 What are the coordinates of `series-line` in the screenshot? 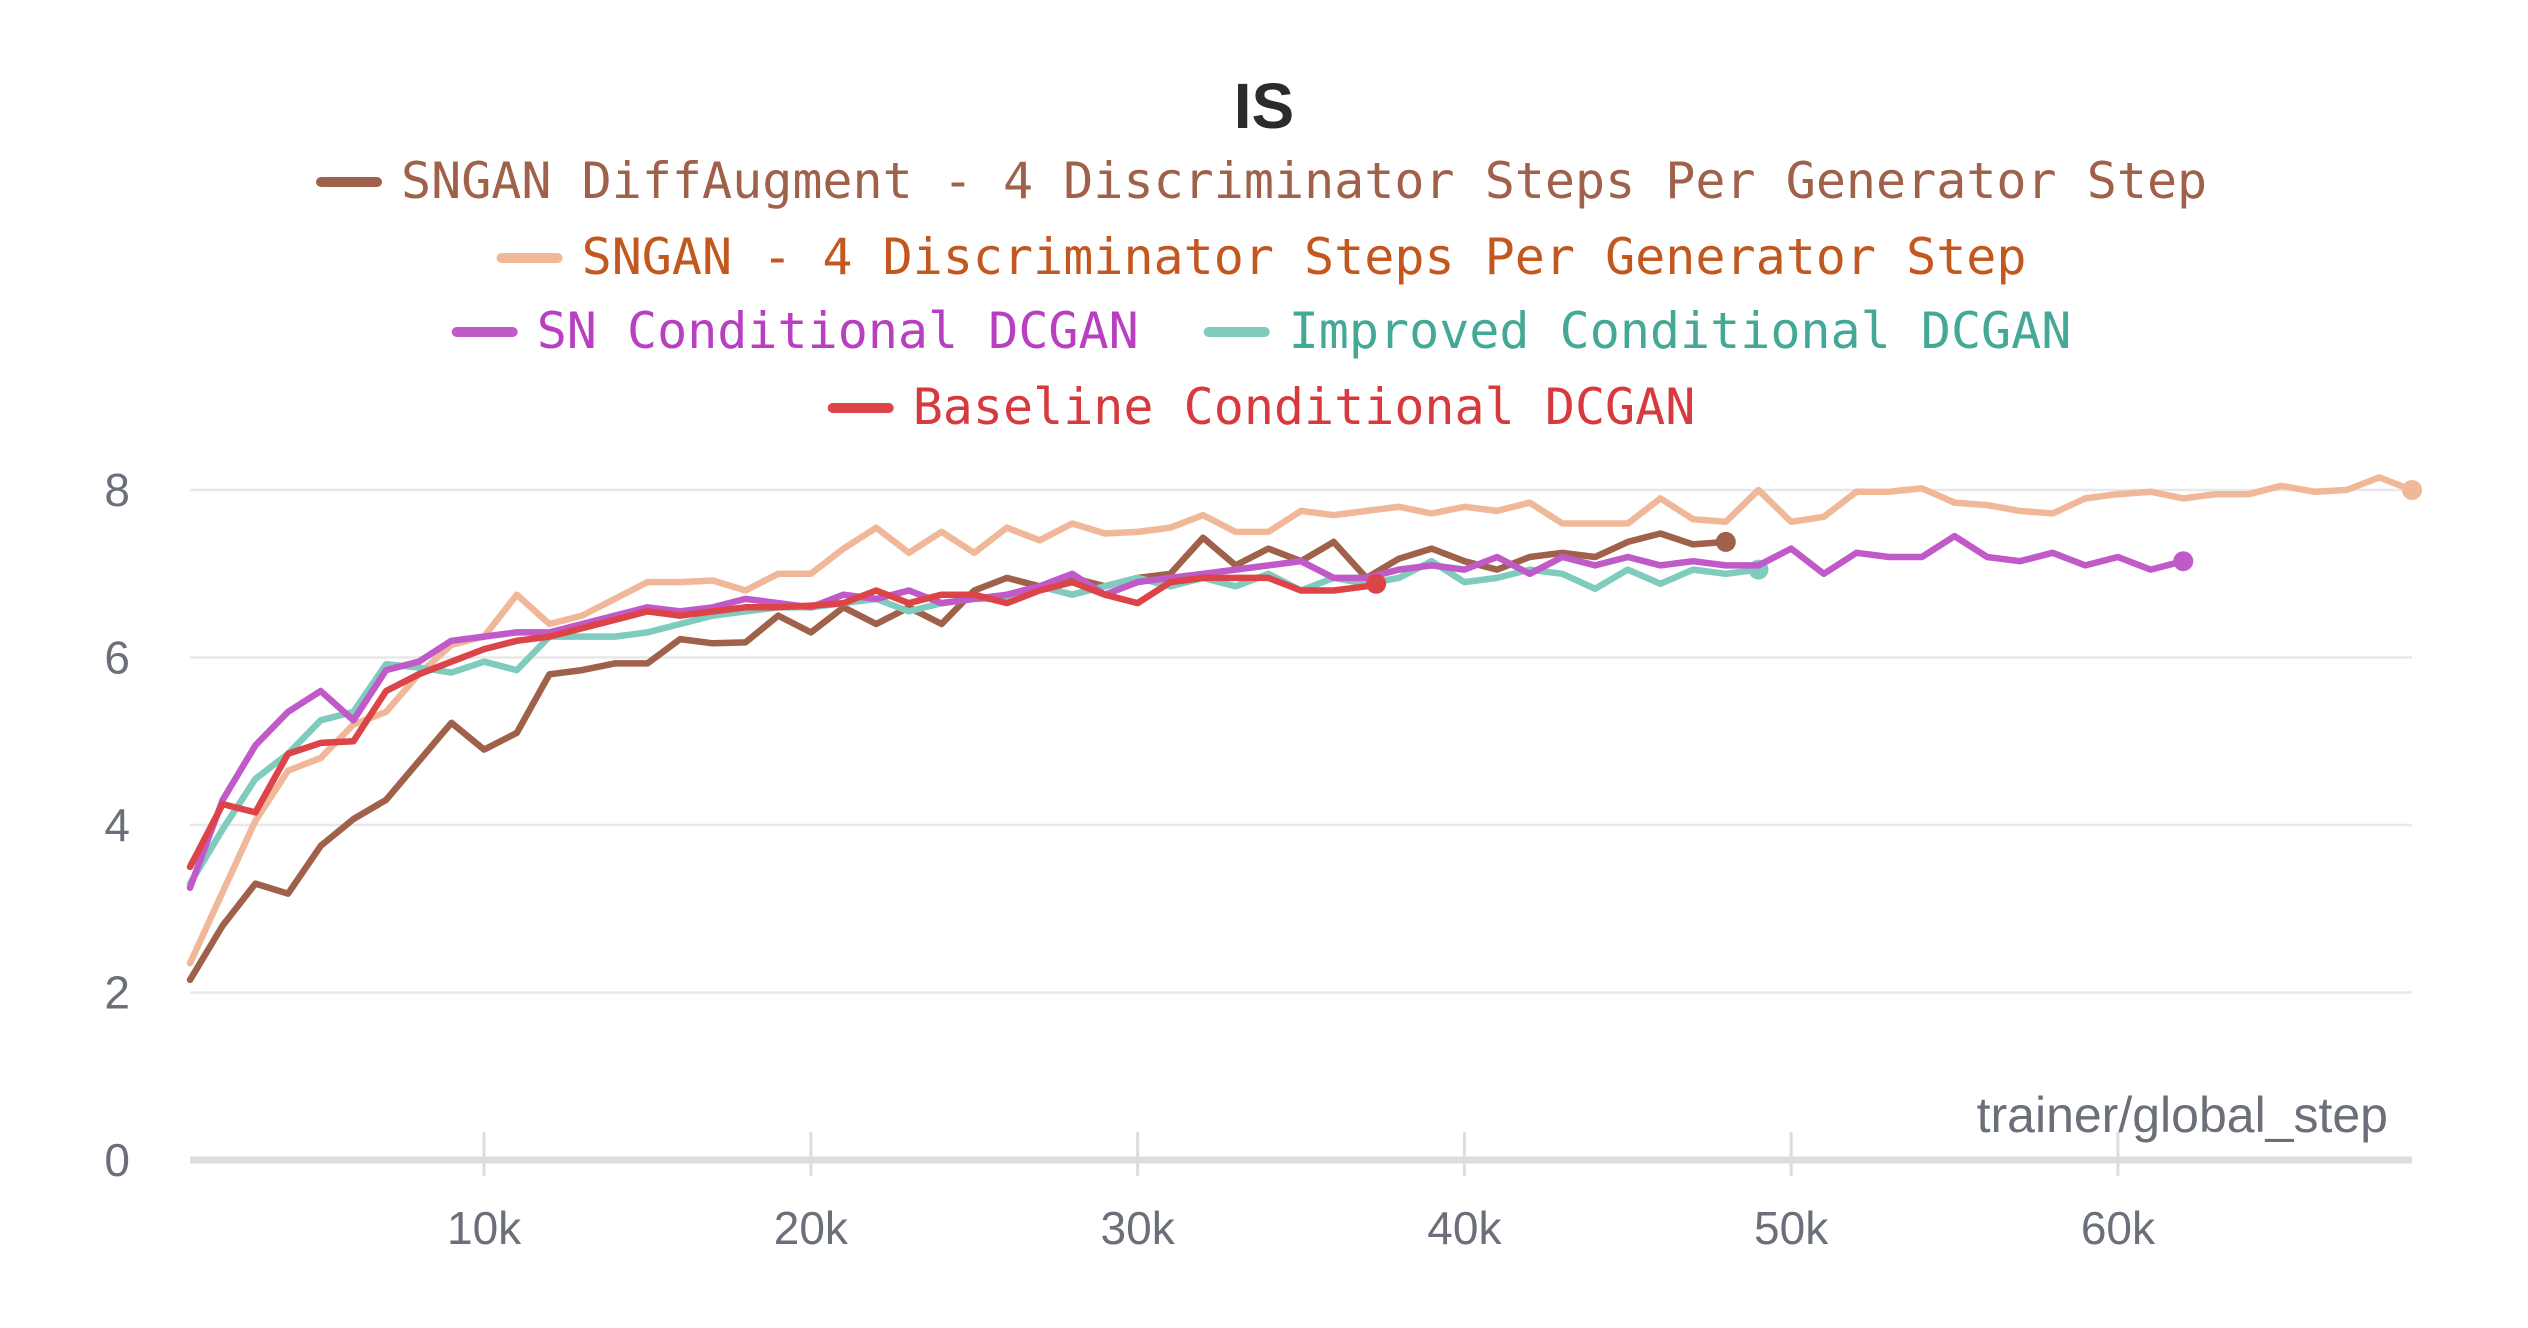 It's located at (783, 722).